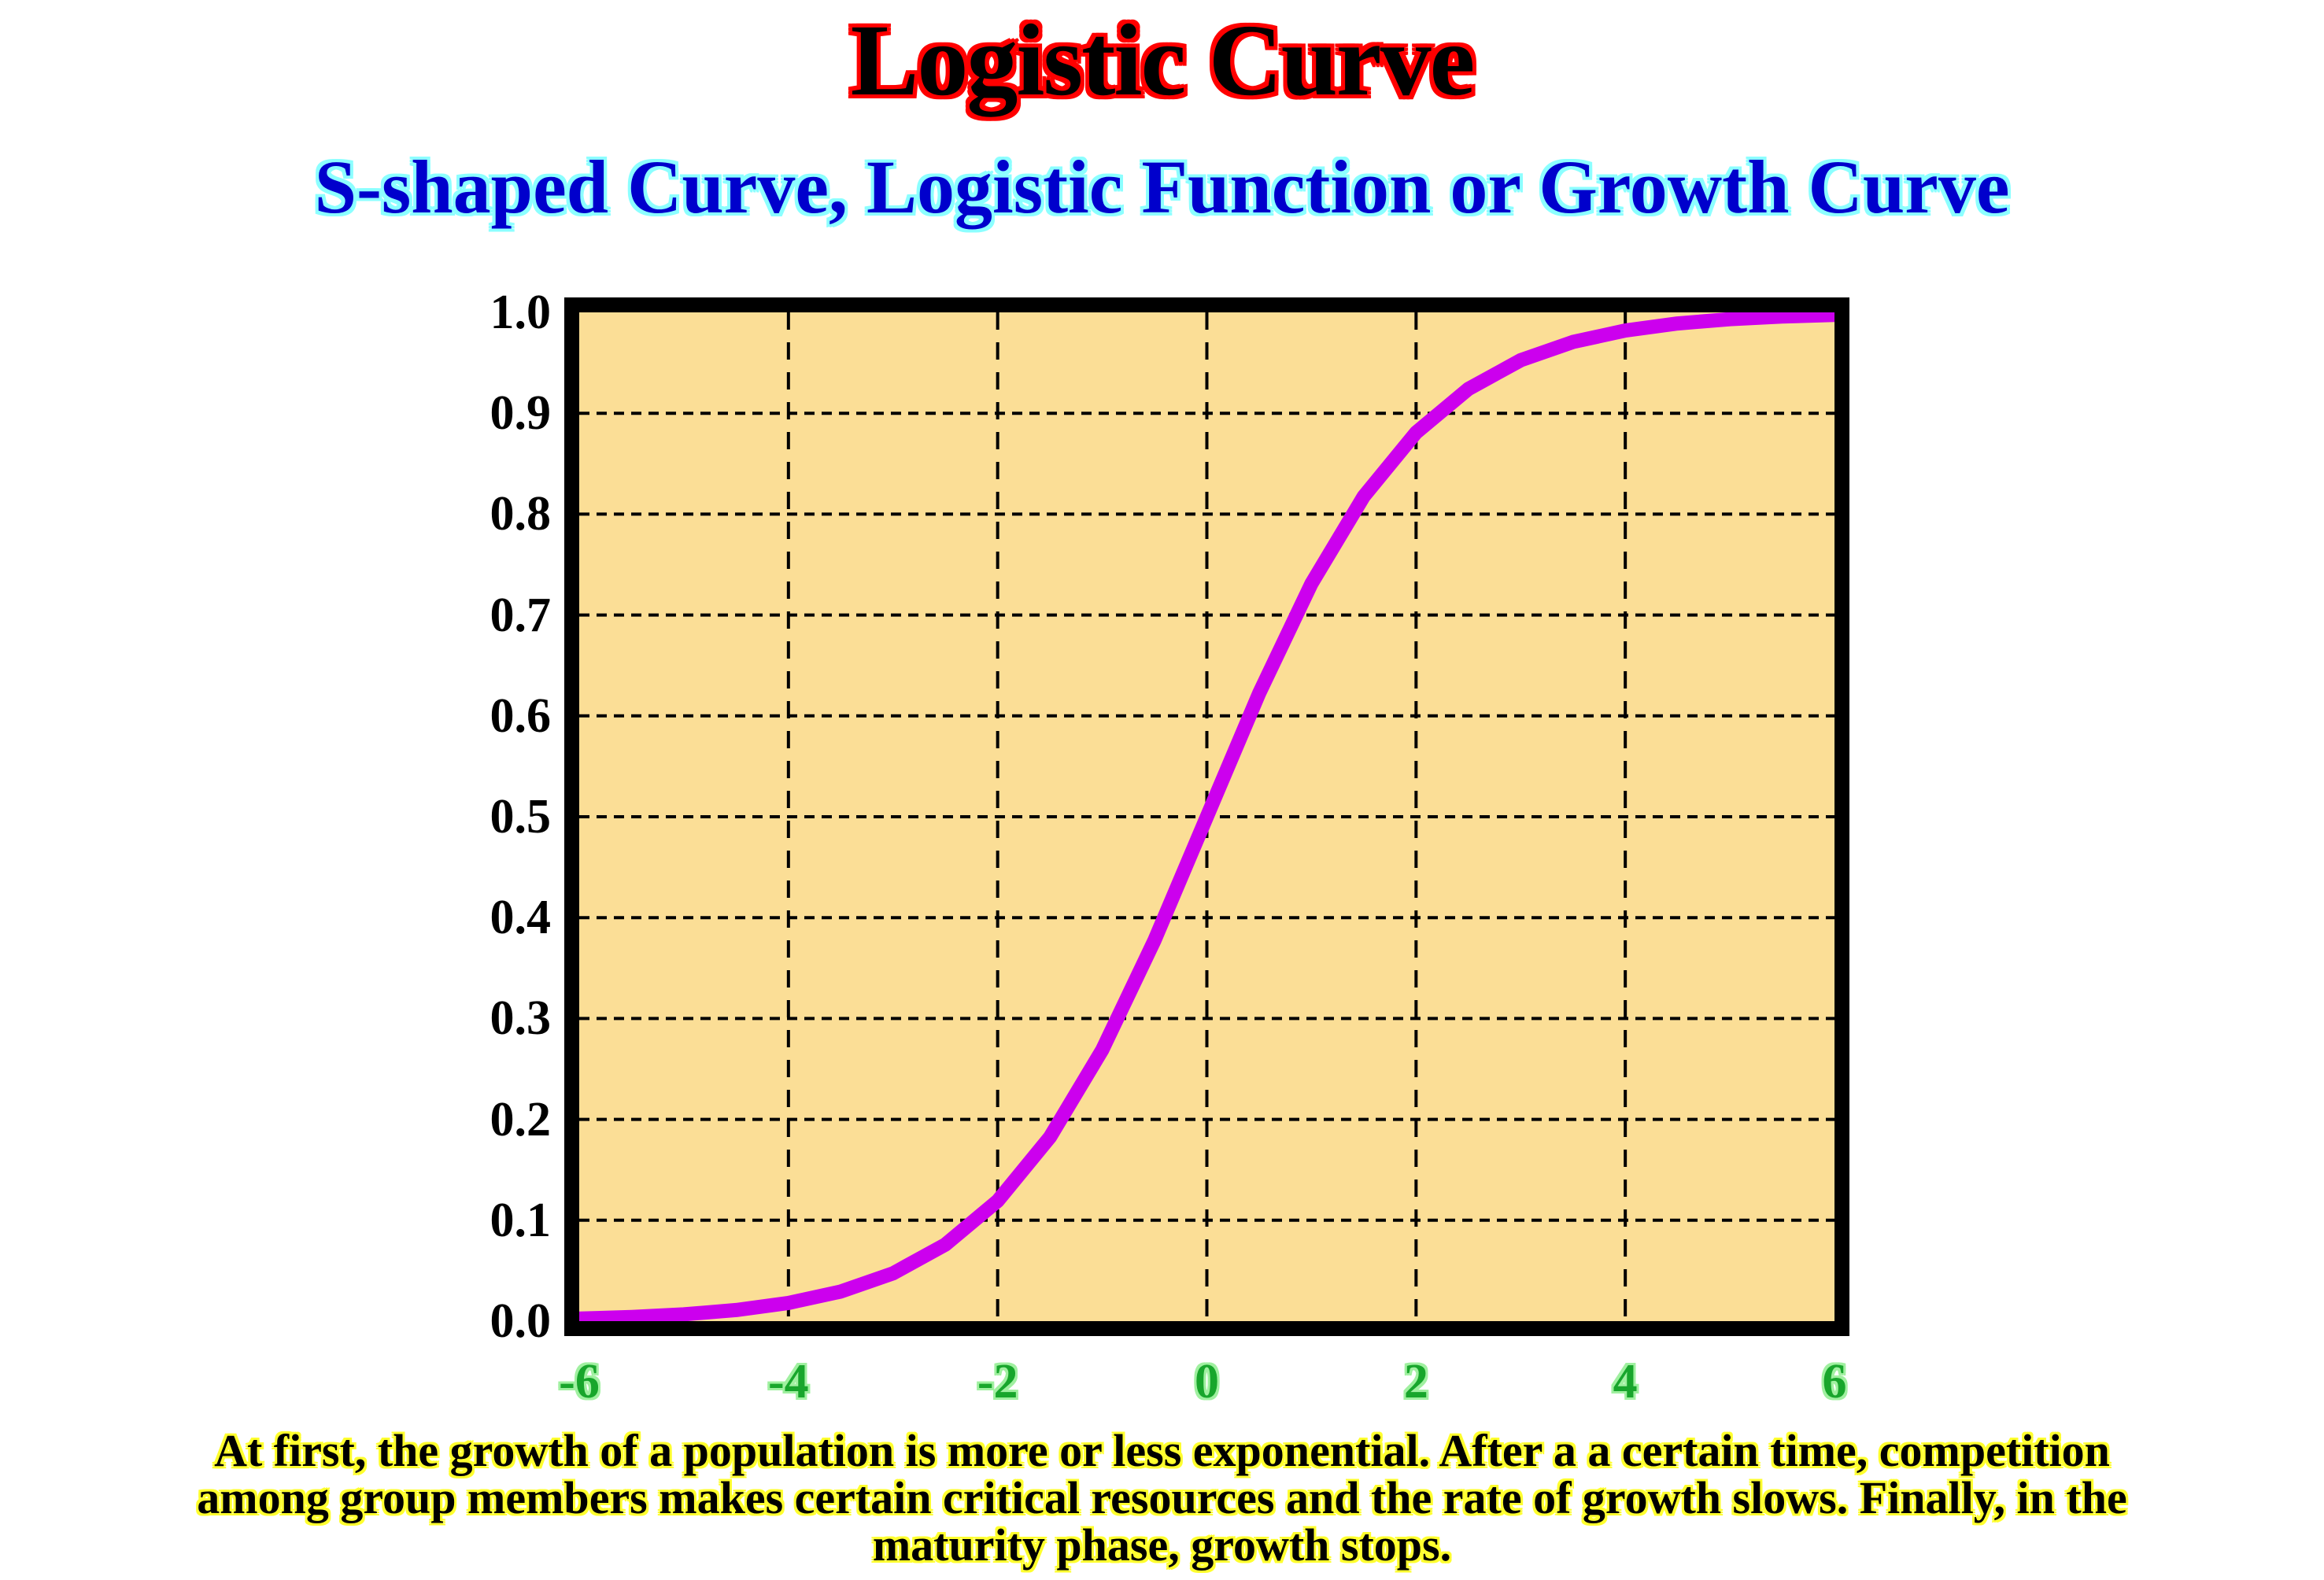 The width and height of the screenshot is (2324, 1580). What do you see at coordinates (521, 1119) in the screenshot?
I see `y-tick-label: 0.2` at bounding box center [521, 1119].